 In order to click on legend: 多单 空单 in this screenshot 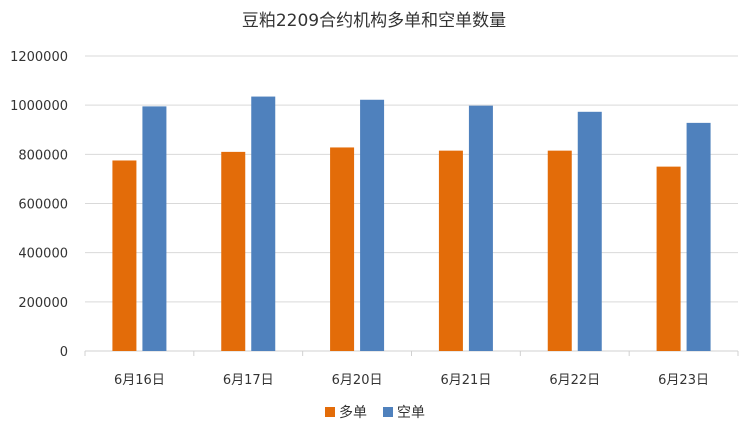, I will do `click(375, 412)`.